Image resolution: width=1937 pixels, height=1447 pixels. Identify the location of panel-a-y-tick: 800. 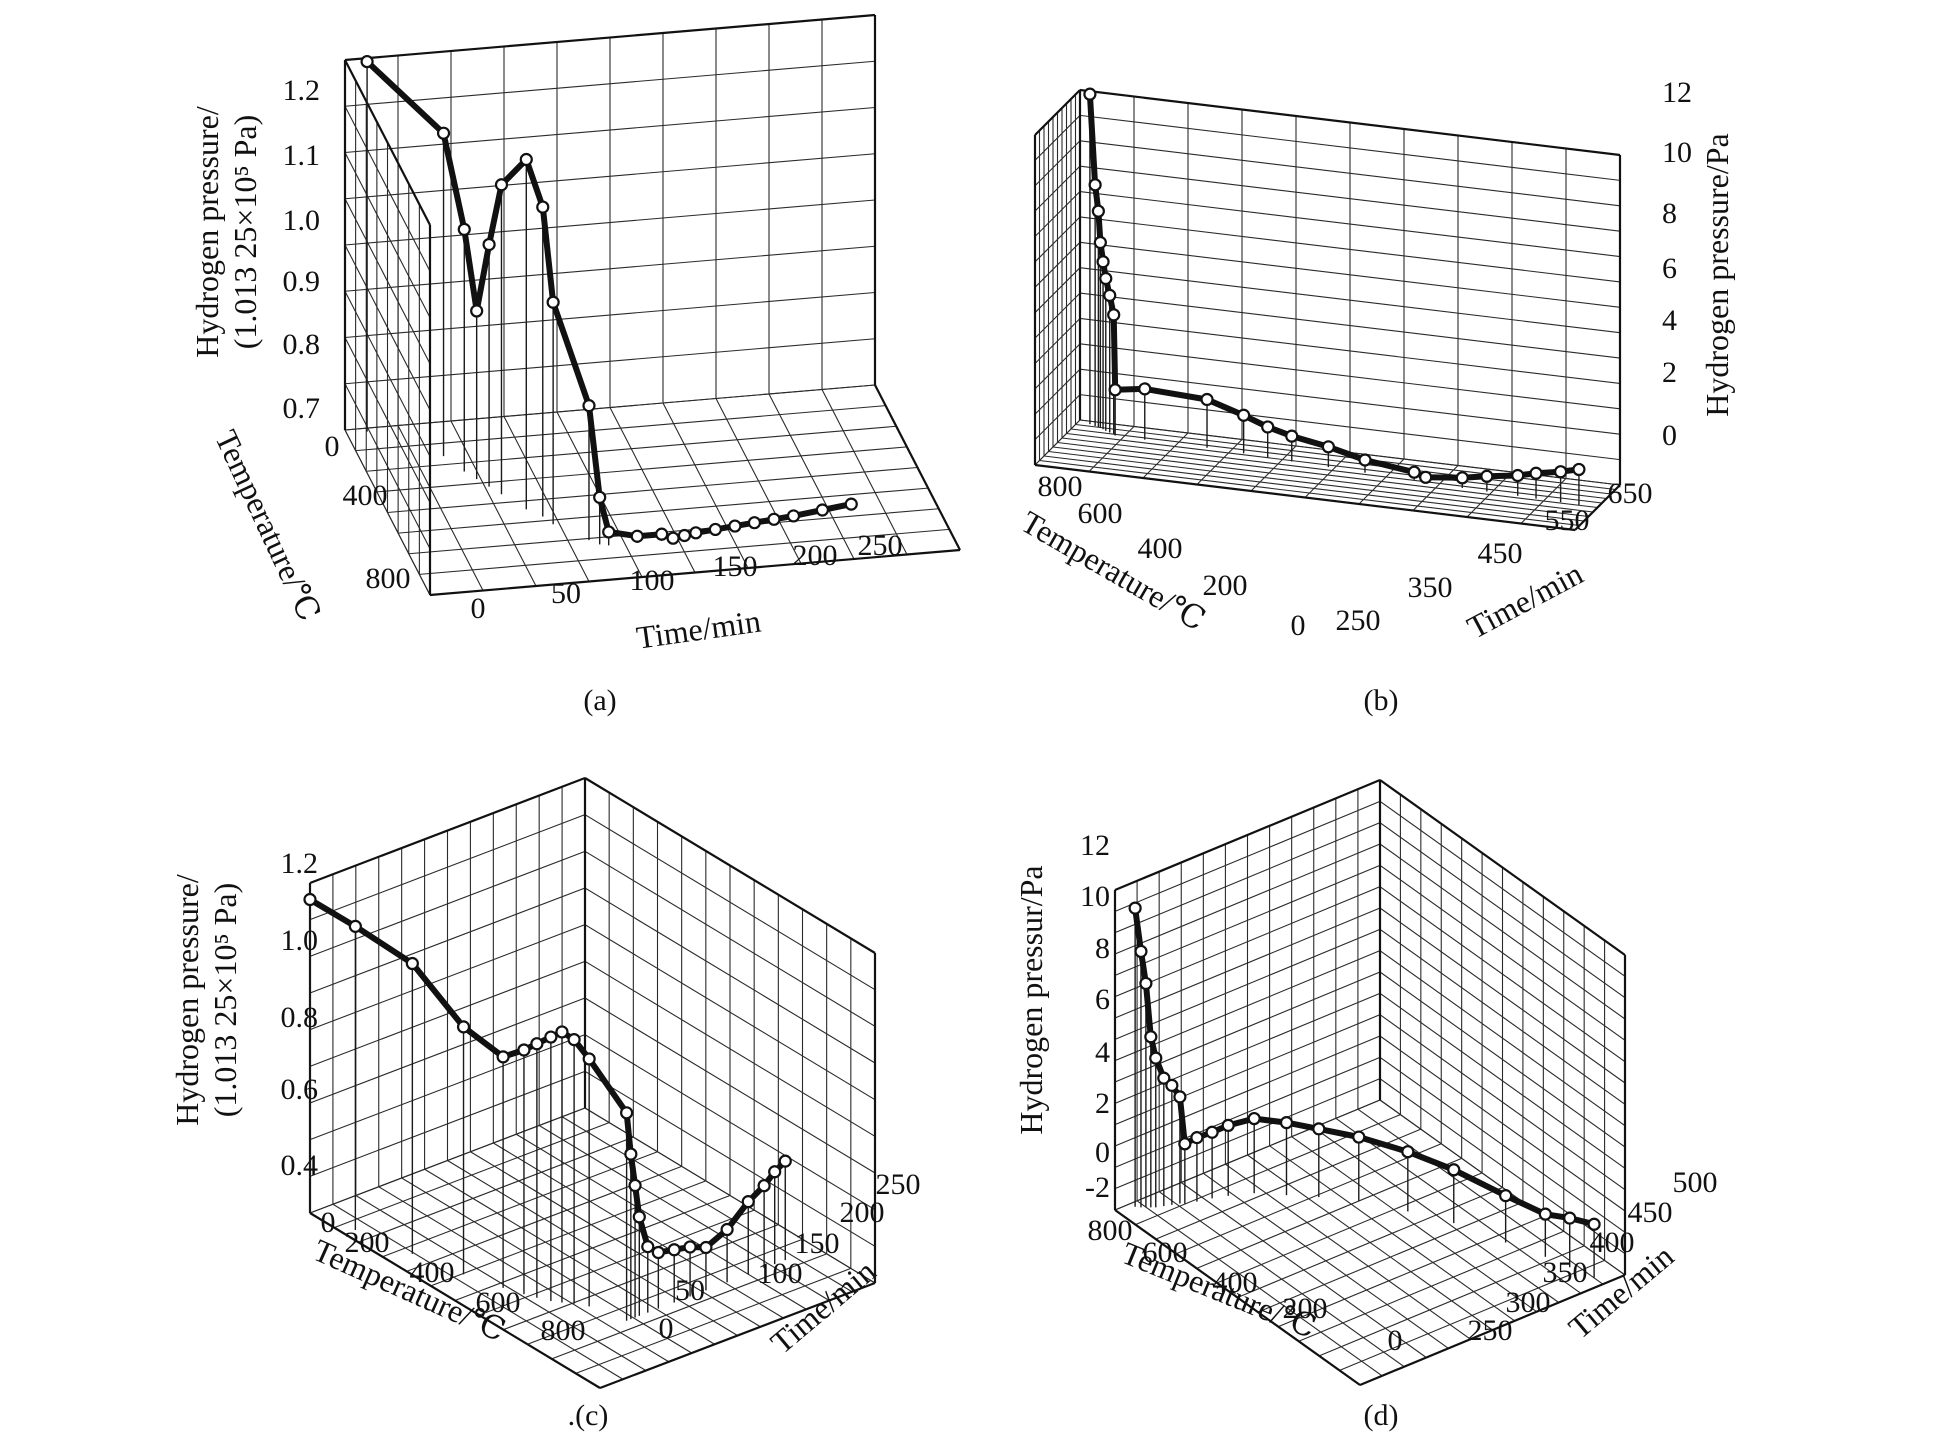
(388, 578).